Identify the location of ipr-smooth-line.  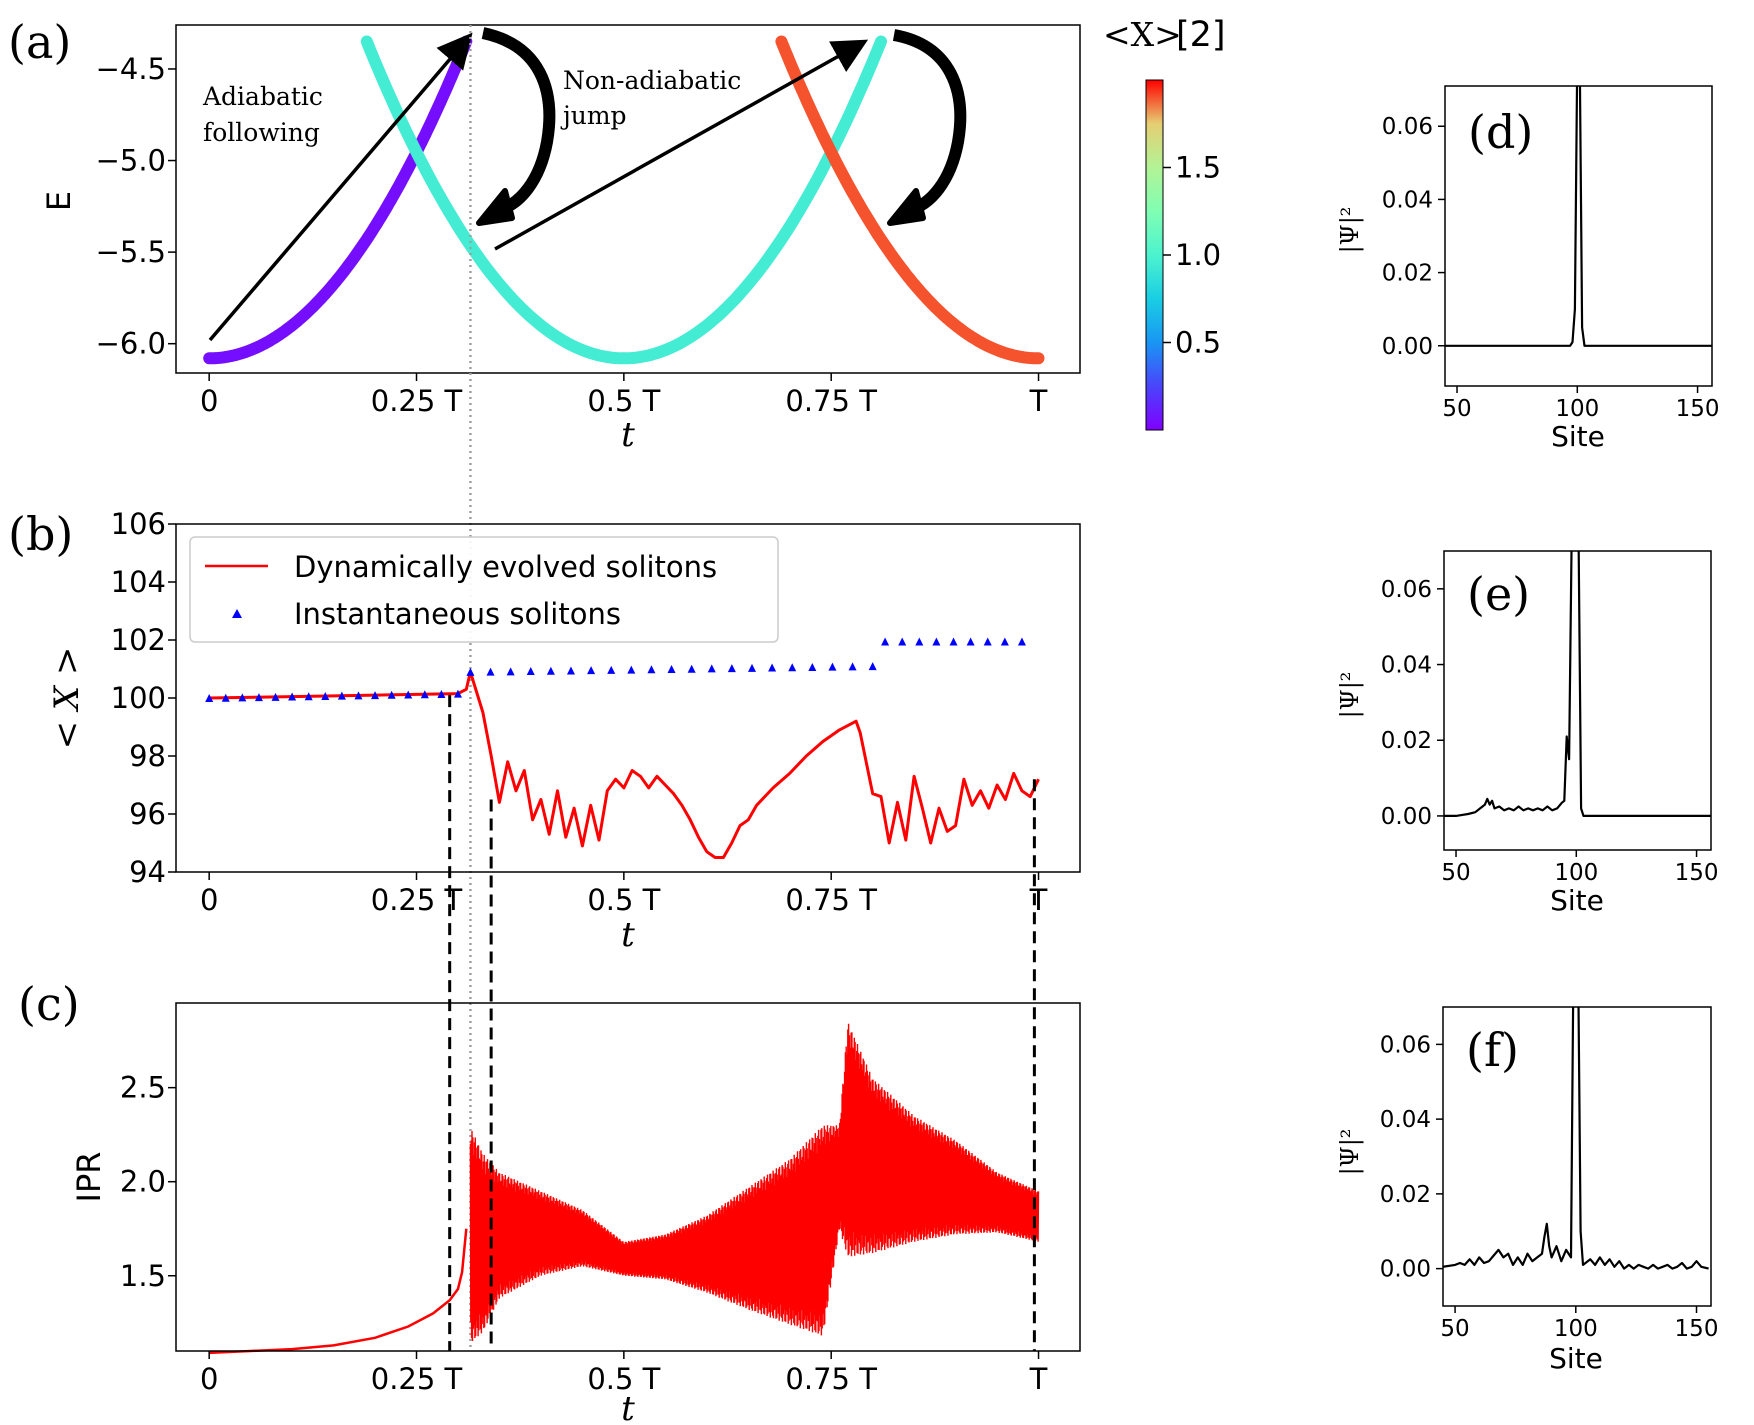
(338, 1291).